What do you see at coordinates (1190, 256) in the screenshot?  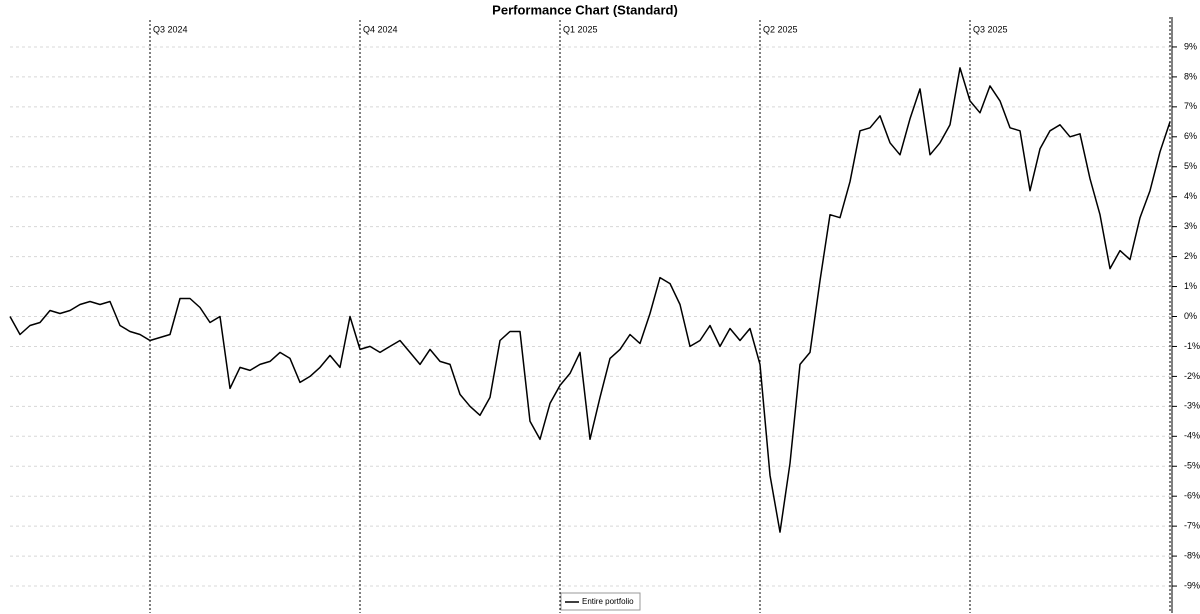 I see `y-tick-label: 2%` at bounding box center [1190, 256].